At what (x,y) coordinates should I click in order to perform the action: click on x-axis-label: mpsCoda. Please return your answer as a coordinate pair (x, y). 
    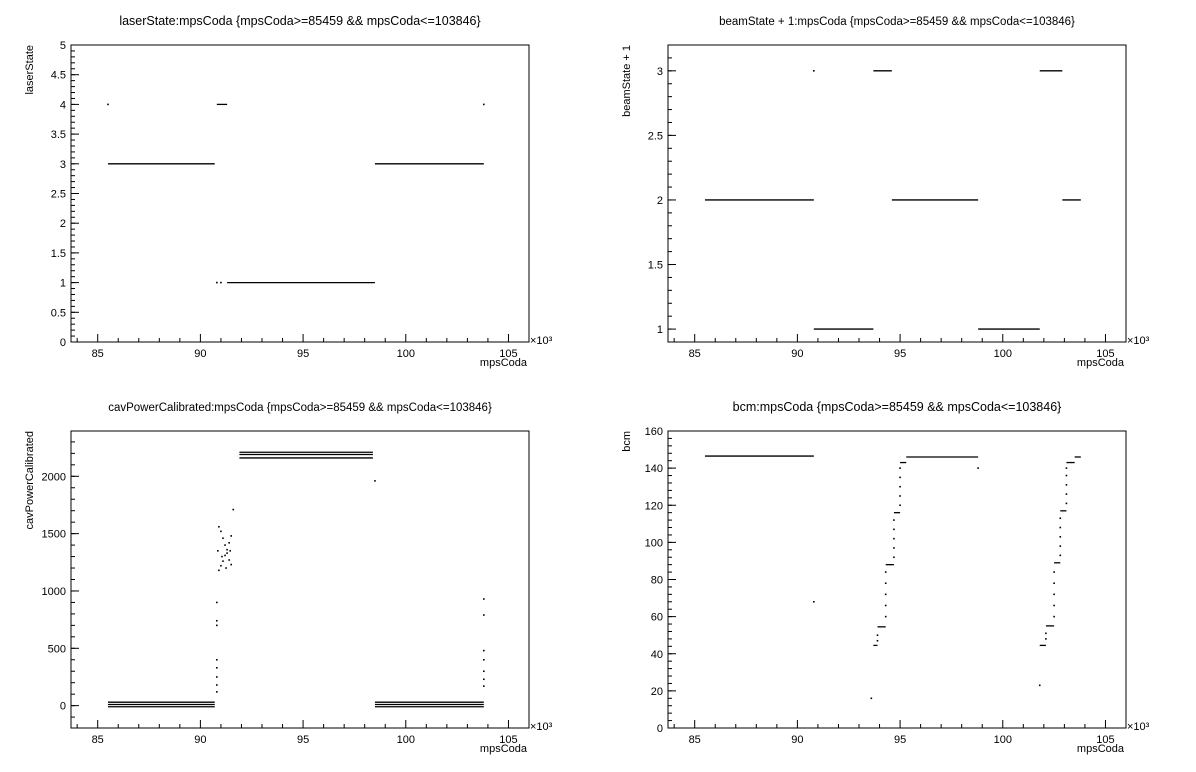
    Looking at the image, I should click on (1101, 749).